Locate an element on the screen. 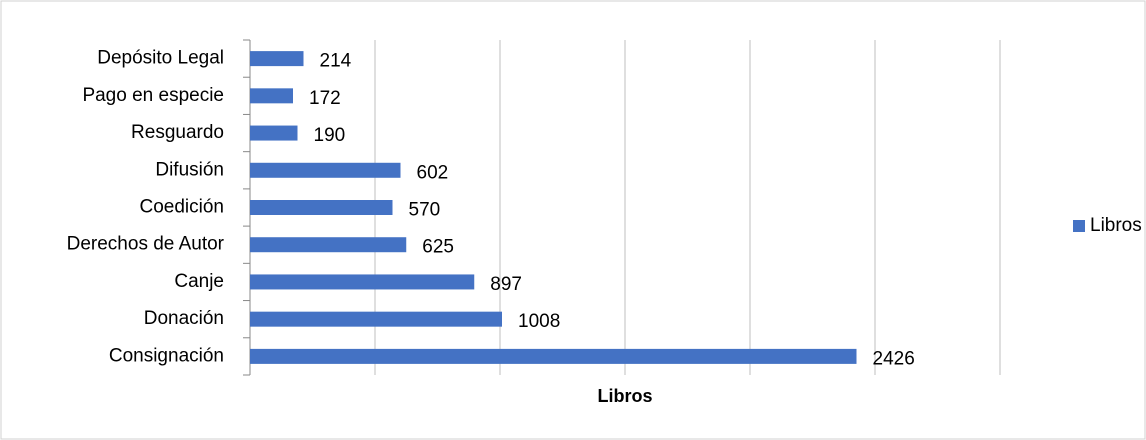 This screenshot has width=1146, height=440. x-axis-label: Libros is located at coordinates (624, 396).